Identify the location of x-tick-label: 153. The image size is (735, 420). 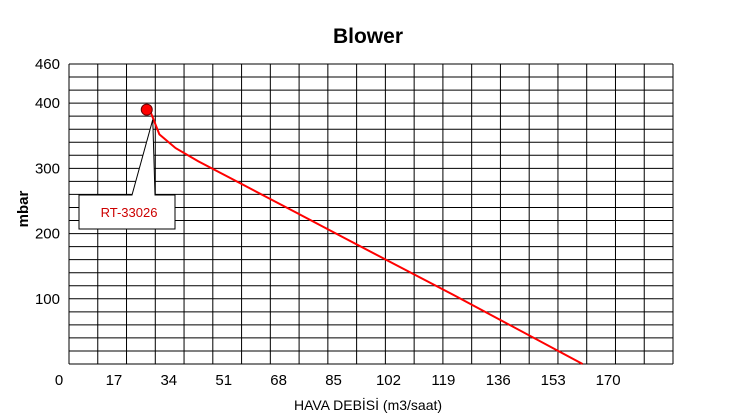
(553, 380).